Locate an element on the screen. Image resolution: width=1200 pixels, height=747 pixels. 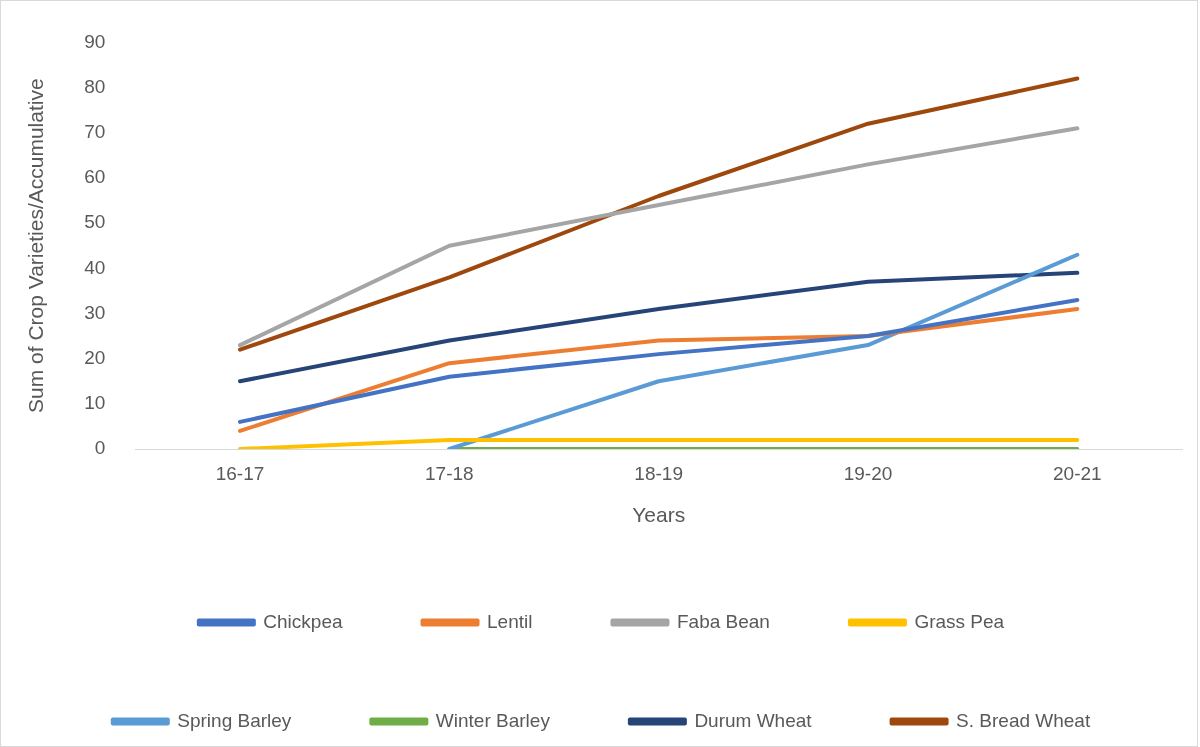
legend-label: Chickpea is located at coordinates (303, 621).